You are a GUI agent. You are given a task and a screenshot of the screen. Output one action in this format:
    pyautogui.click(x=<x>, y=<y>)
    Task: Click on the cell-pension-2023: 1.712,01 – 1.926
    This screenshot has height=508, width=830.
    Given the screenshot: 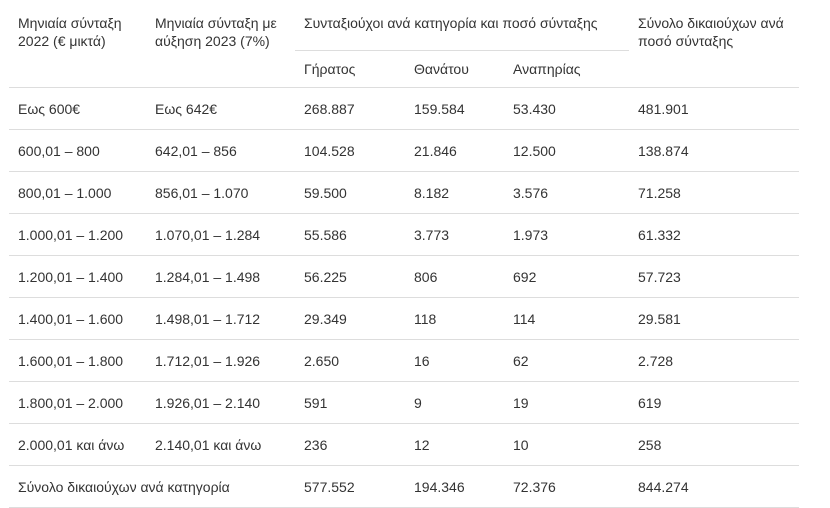 What is the action you would take?
    pyautogui.click(x=220, y=360)
    